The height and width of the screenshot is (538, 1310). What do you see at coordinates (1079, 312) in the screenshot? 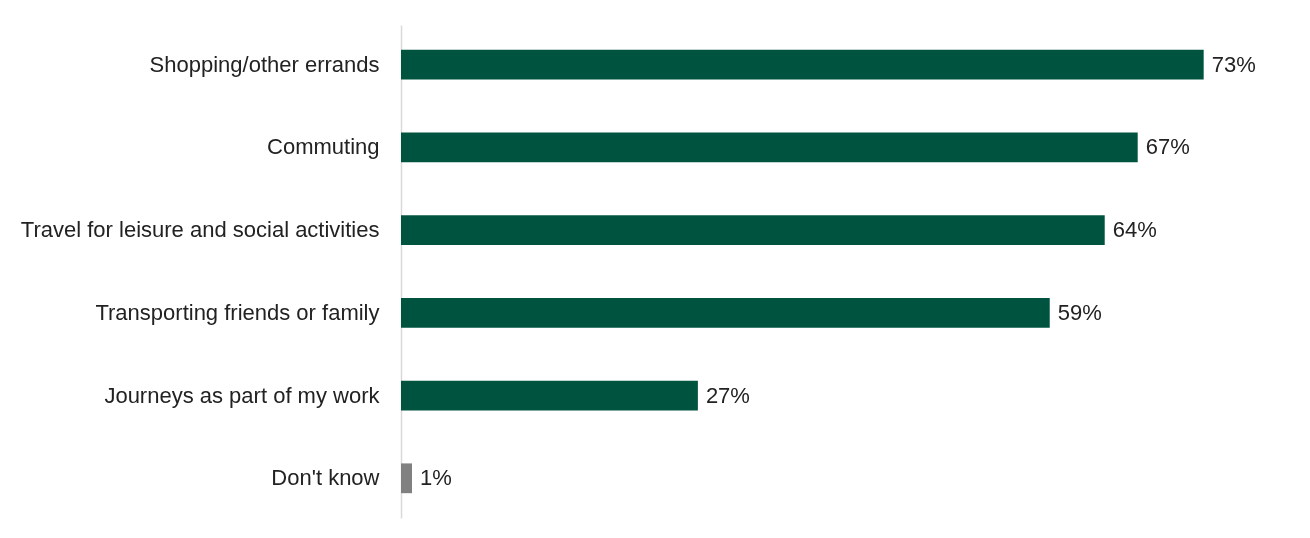
I see `data-label: 59%` at bounding box center [1079, 312].